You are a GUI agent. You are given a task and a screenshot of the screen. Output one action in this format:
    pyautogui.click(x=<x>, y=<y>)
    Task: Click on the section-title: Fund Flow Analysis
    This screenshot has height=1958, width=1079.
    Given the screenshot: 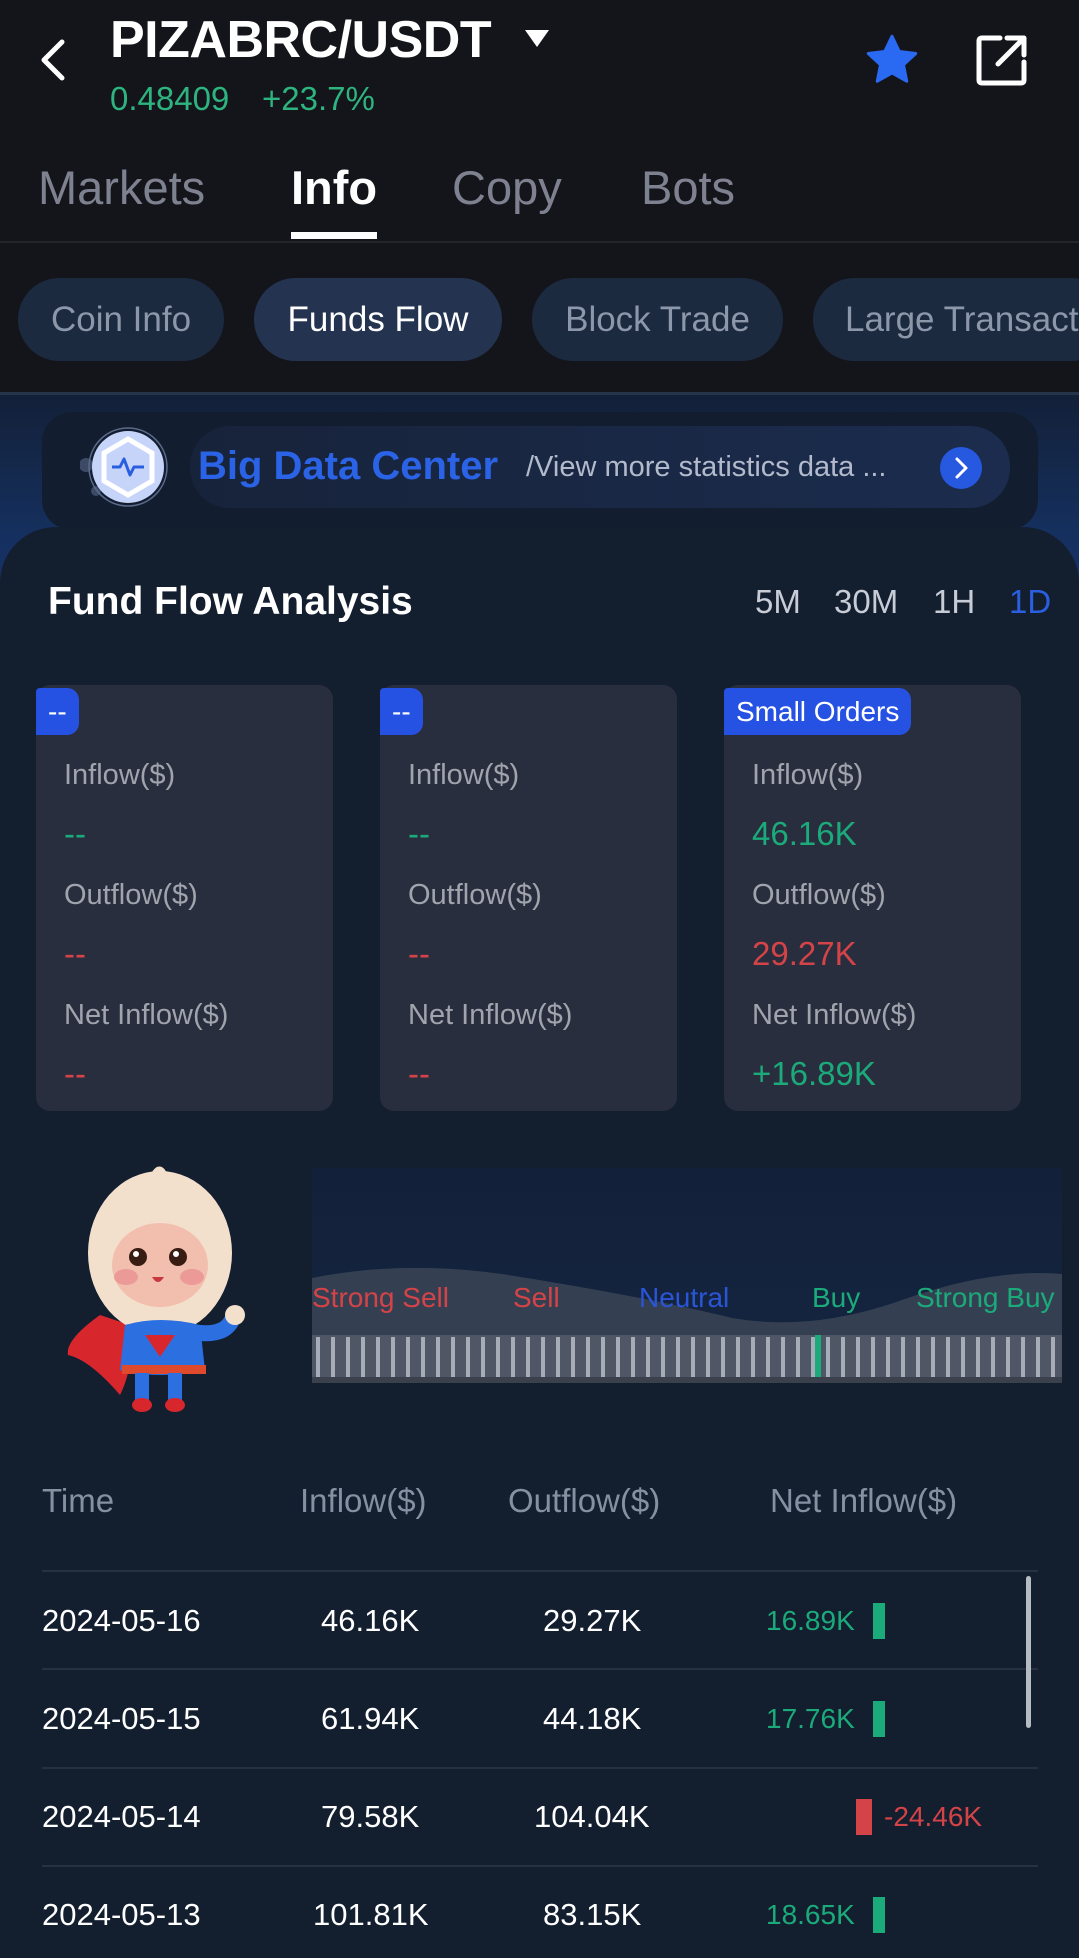 What is the action you would take?
    pyautogui.click(x=230, y=601)
    